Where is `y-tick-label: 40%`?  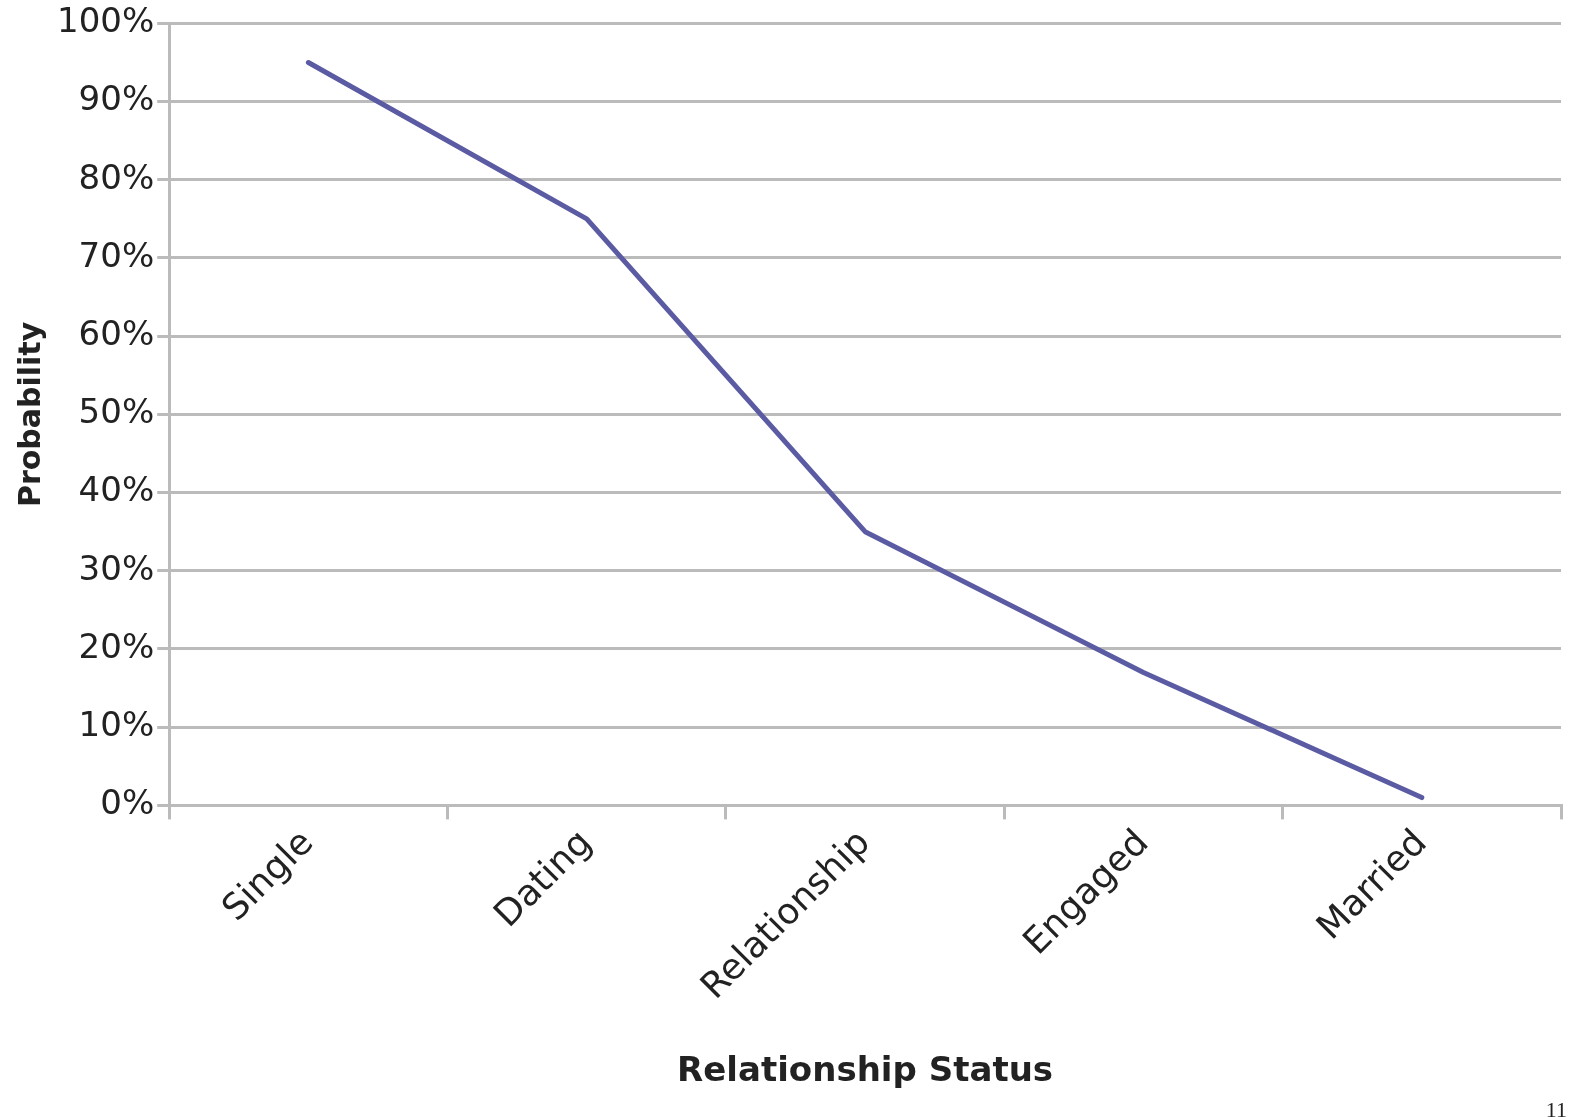
y-tick-label: 40% is located at coordinates (116, 489).